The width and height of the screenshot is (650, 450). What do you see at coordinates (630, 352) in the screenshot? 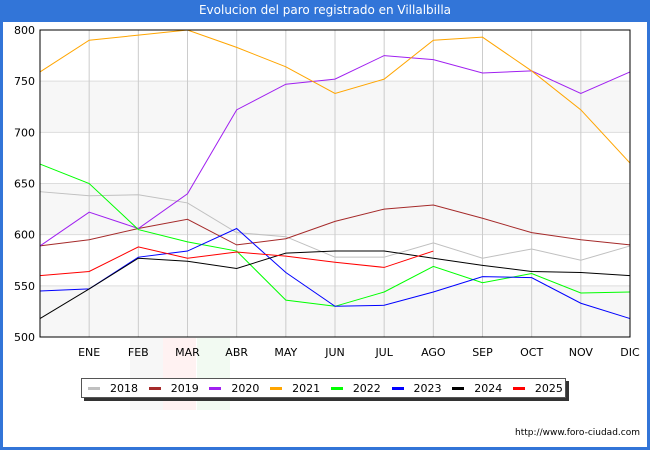
I see `x-tick-label: DIC` at bounding box center [630, 352].